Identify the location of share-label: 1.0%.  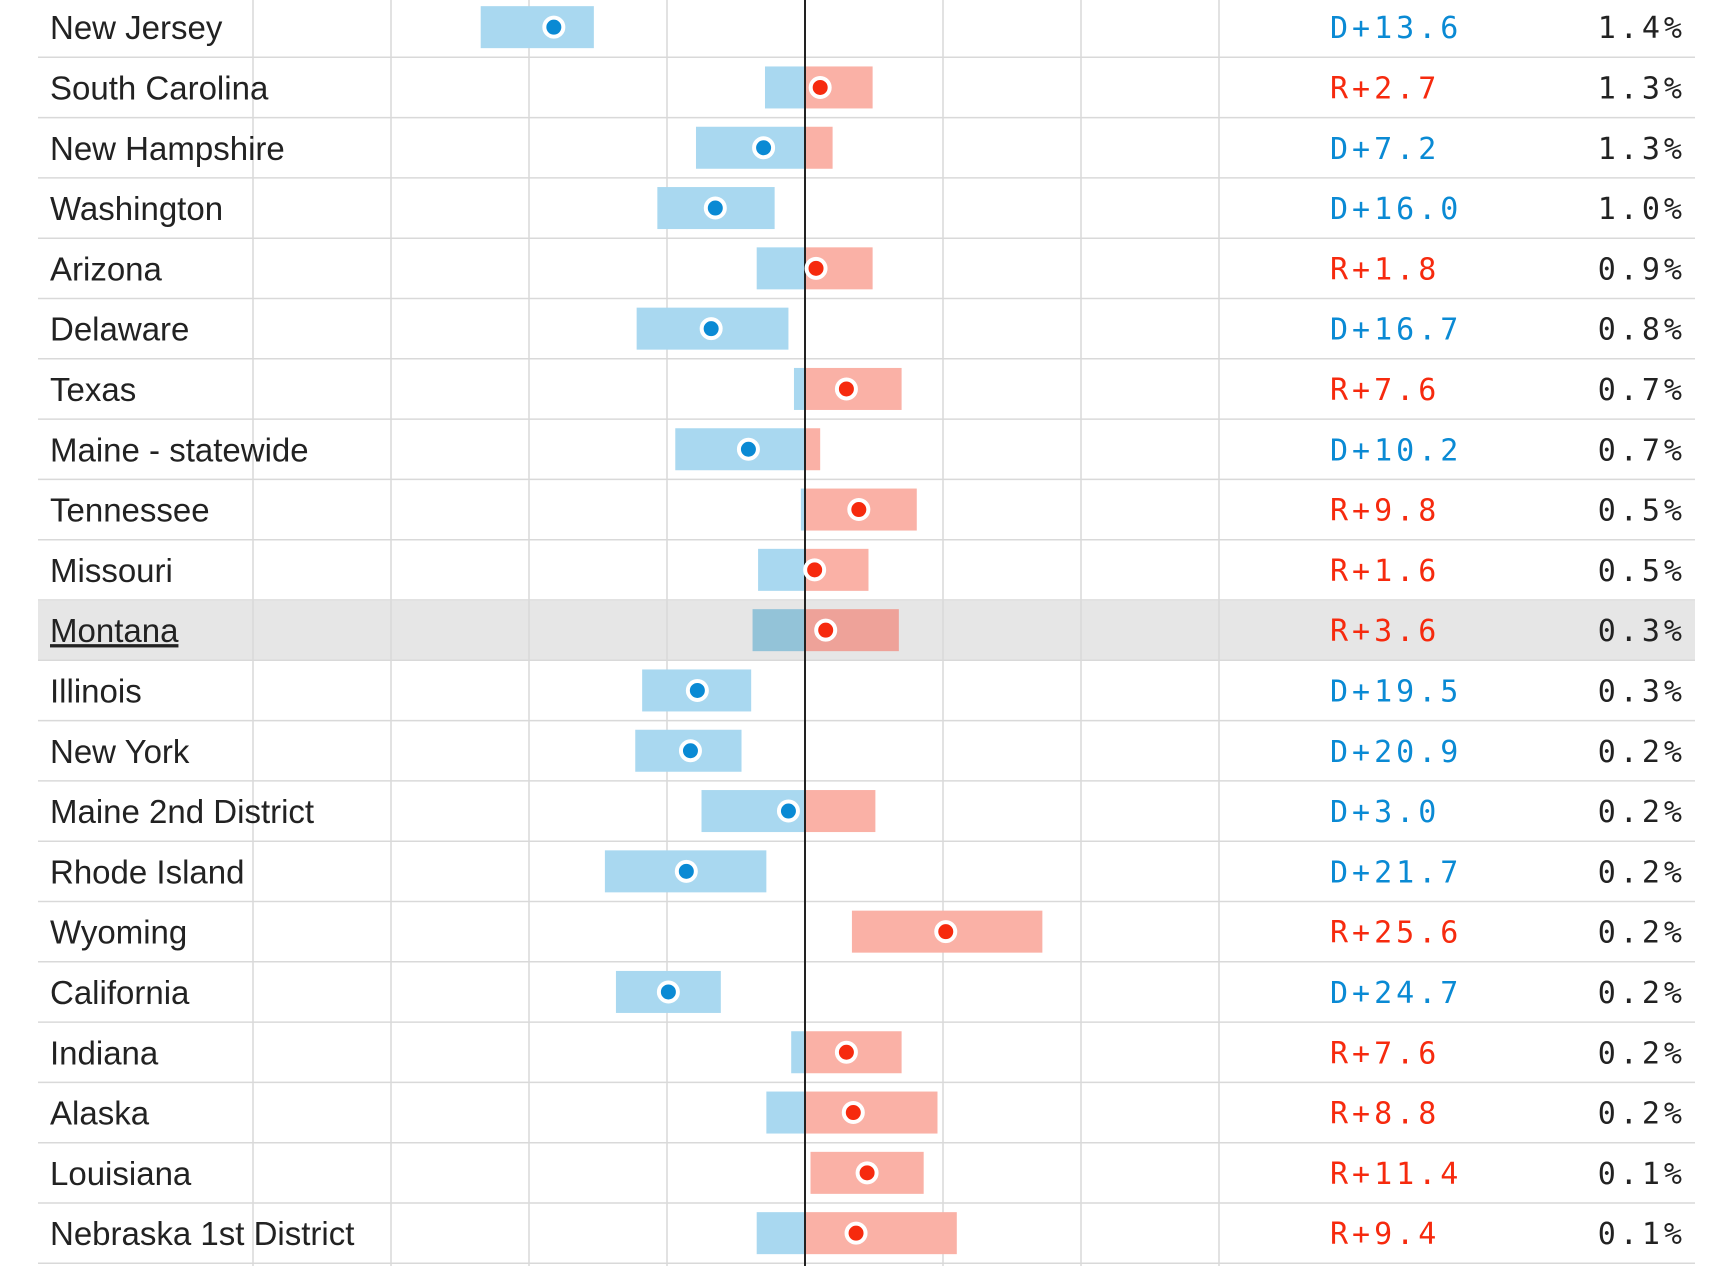
(1642, 209).